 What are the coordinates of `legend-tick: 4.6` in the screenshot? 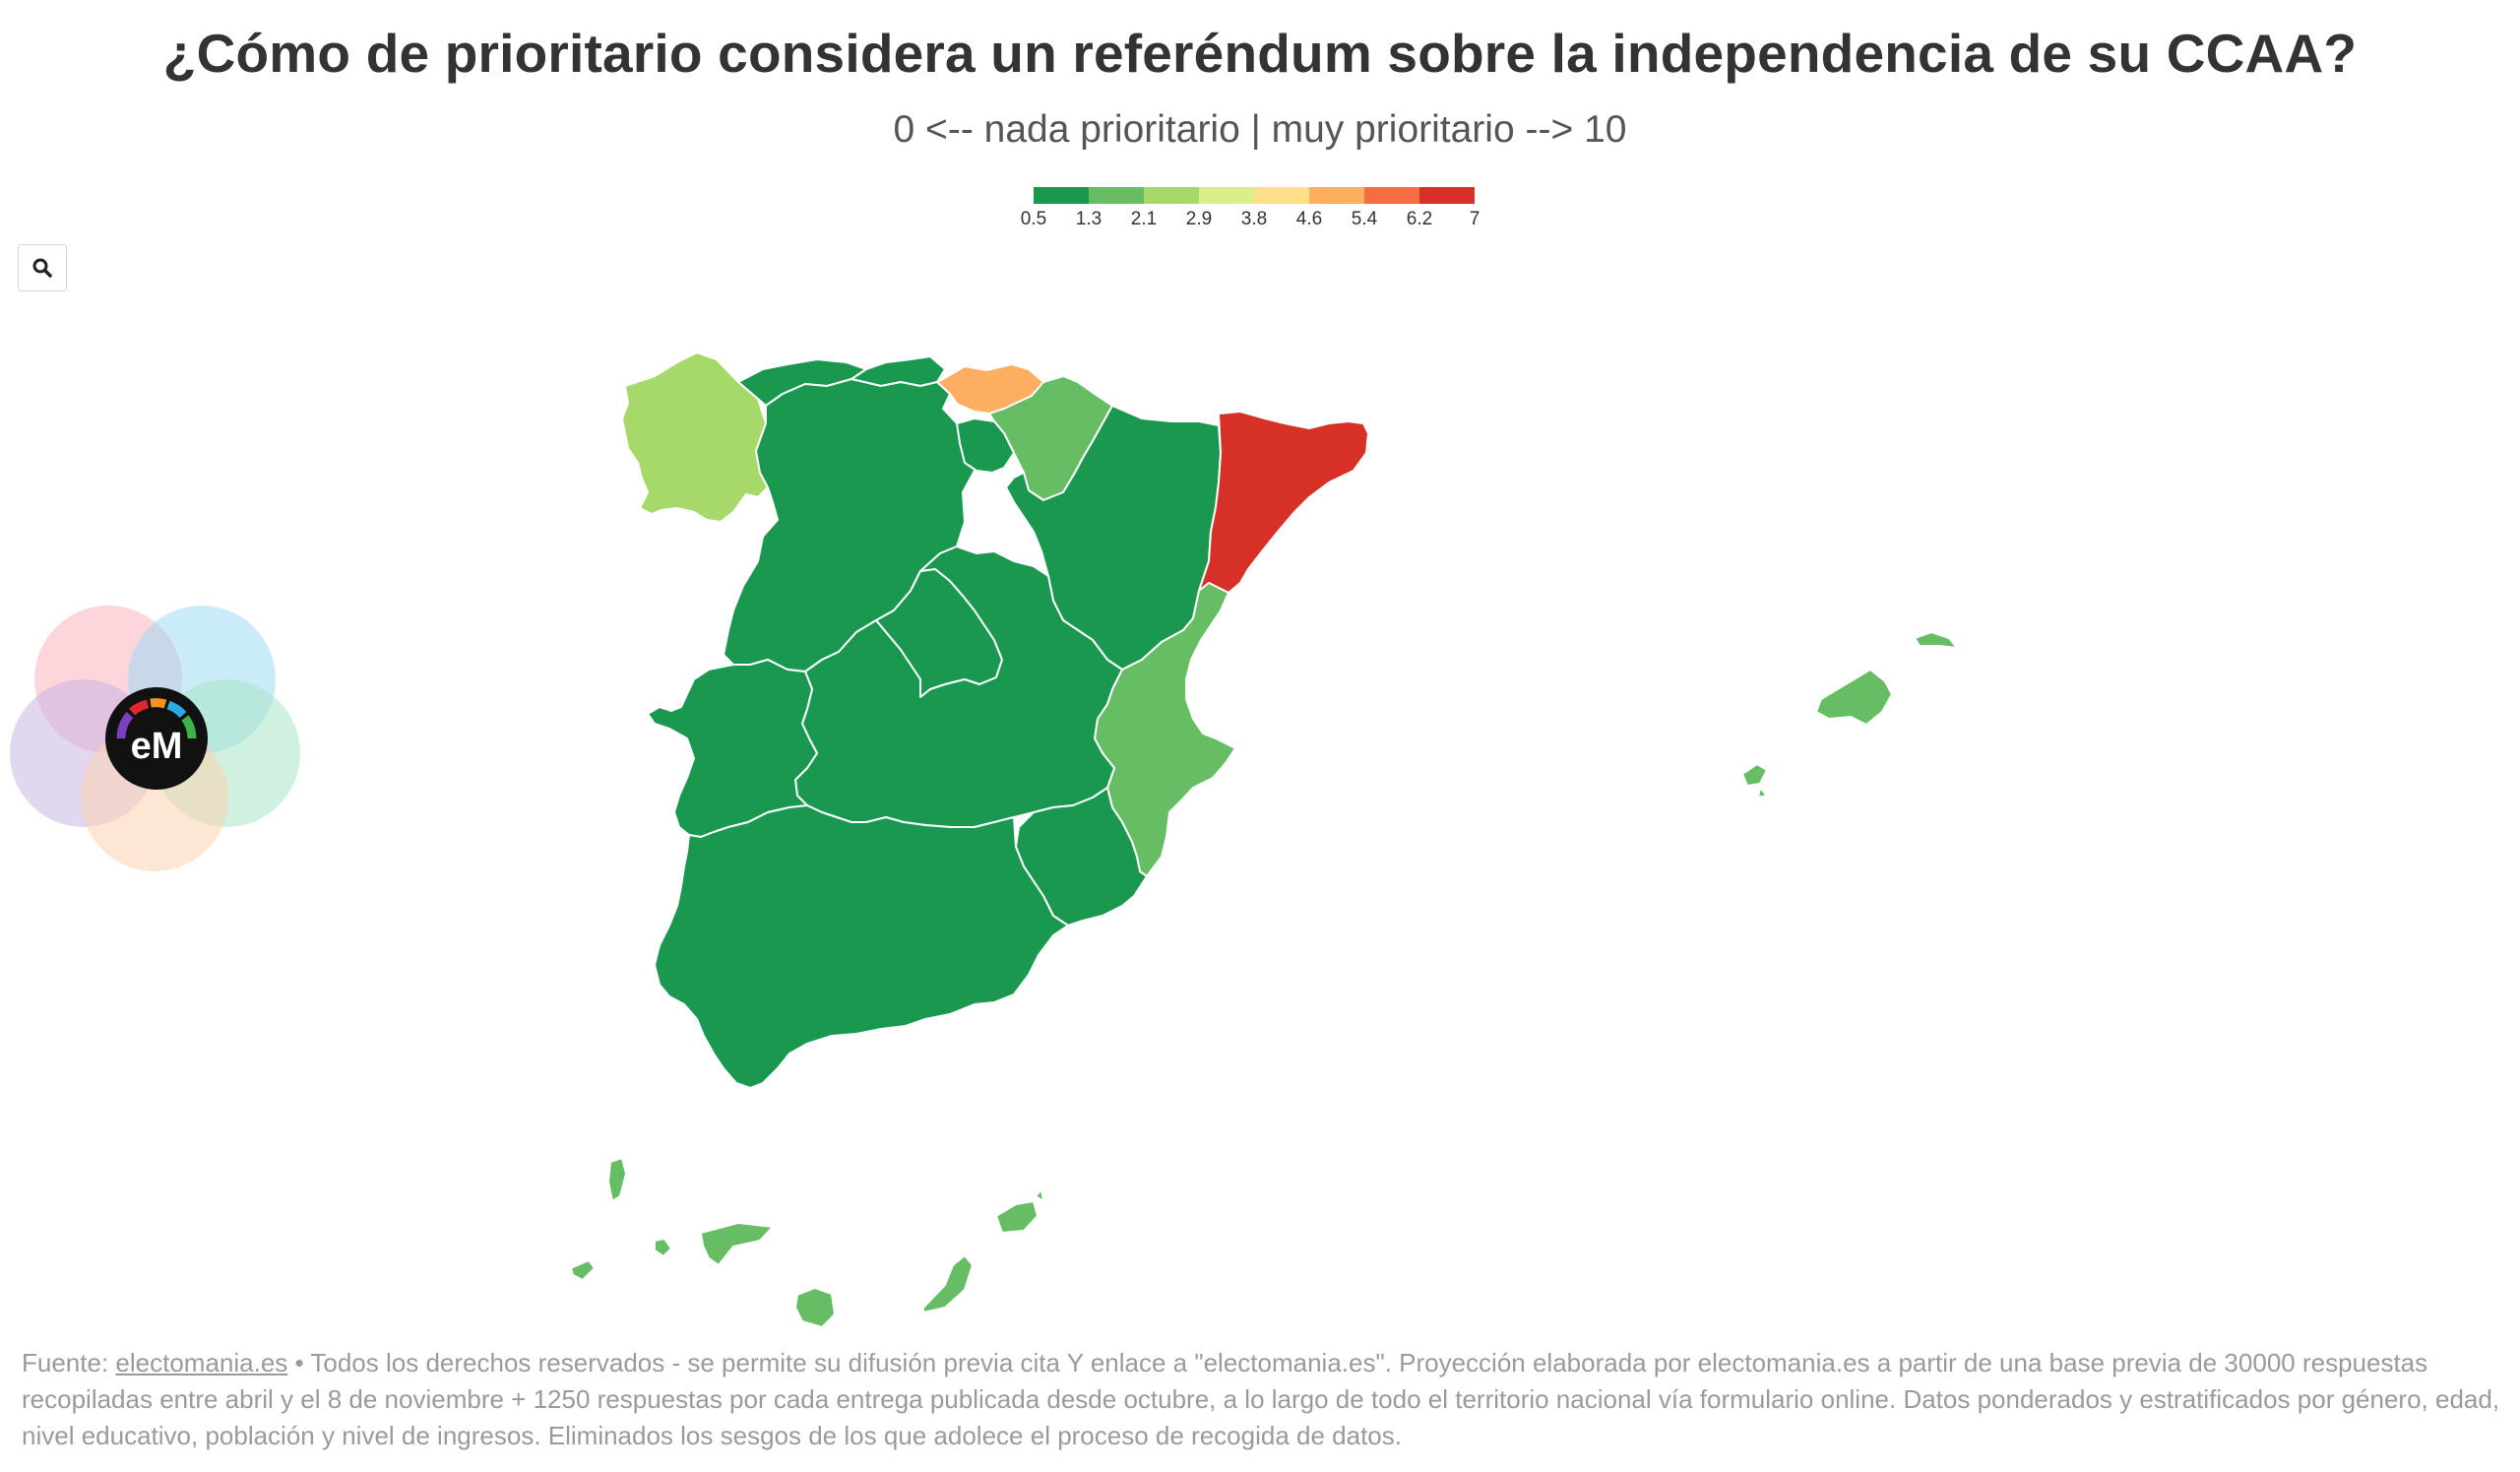 It's located at (1309, 219).